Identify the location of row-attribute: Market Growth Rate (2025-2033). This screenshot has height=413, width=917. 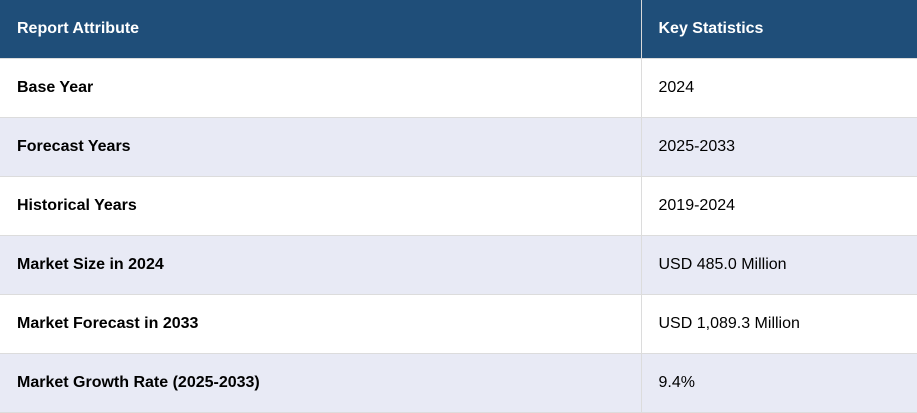
(321, 383).